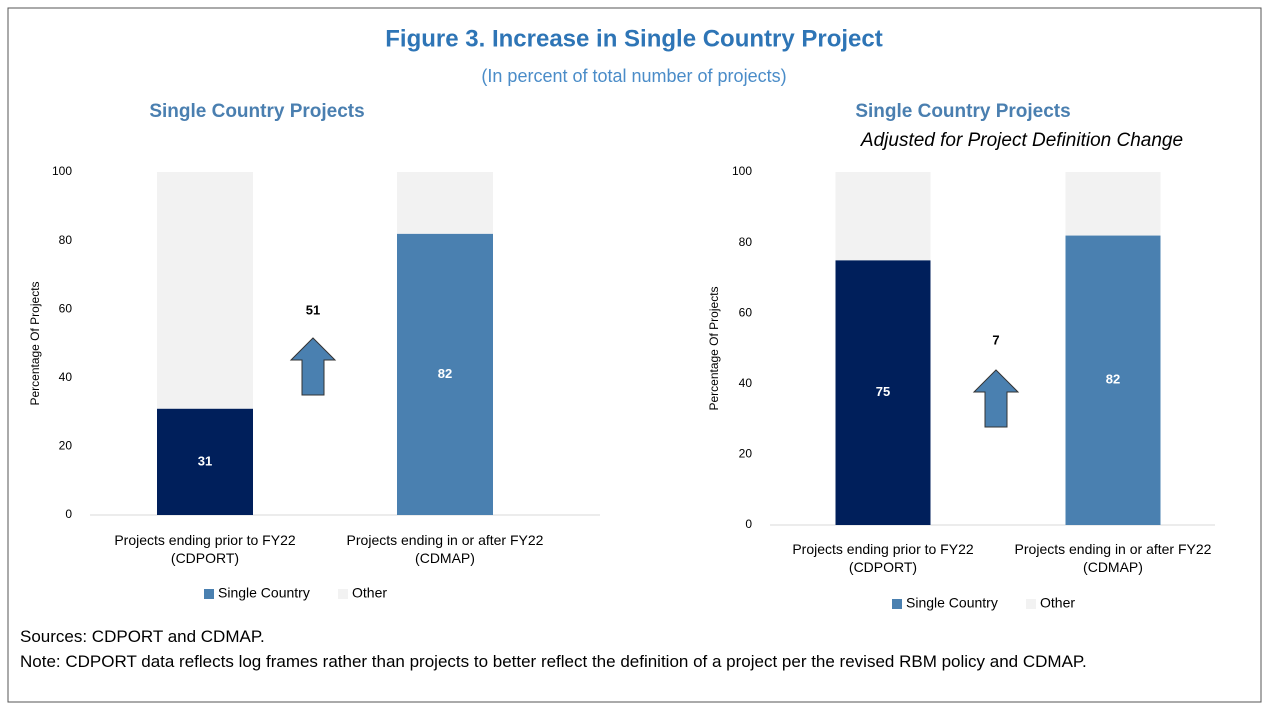  Describe the element at coordinates (142, 636) in the screenshot. I see `sources: Sources: CDPORT and CDMAP.` at that location.